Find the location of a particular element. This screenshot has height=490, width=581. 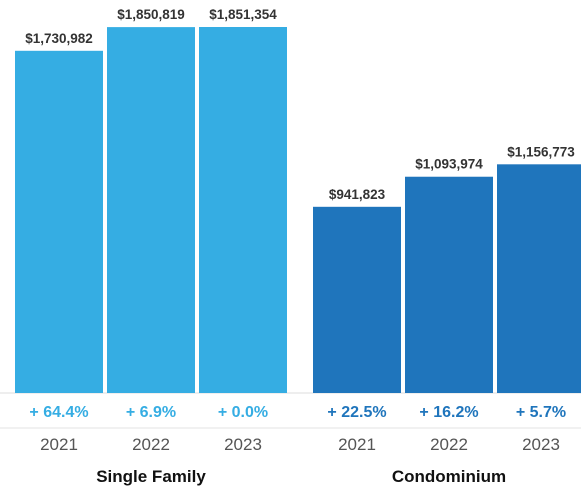

group-label: Single Family is located at coordinates (151, 476).